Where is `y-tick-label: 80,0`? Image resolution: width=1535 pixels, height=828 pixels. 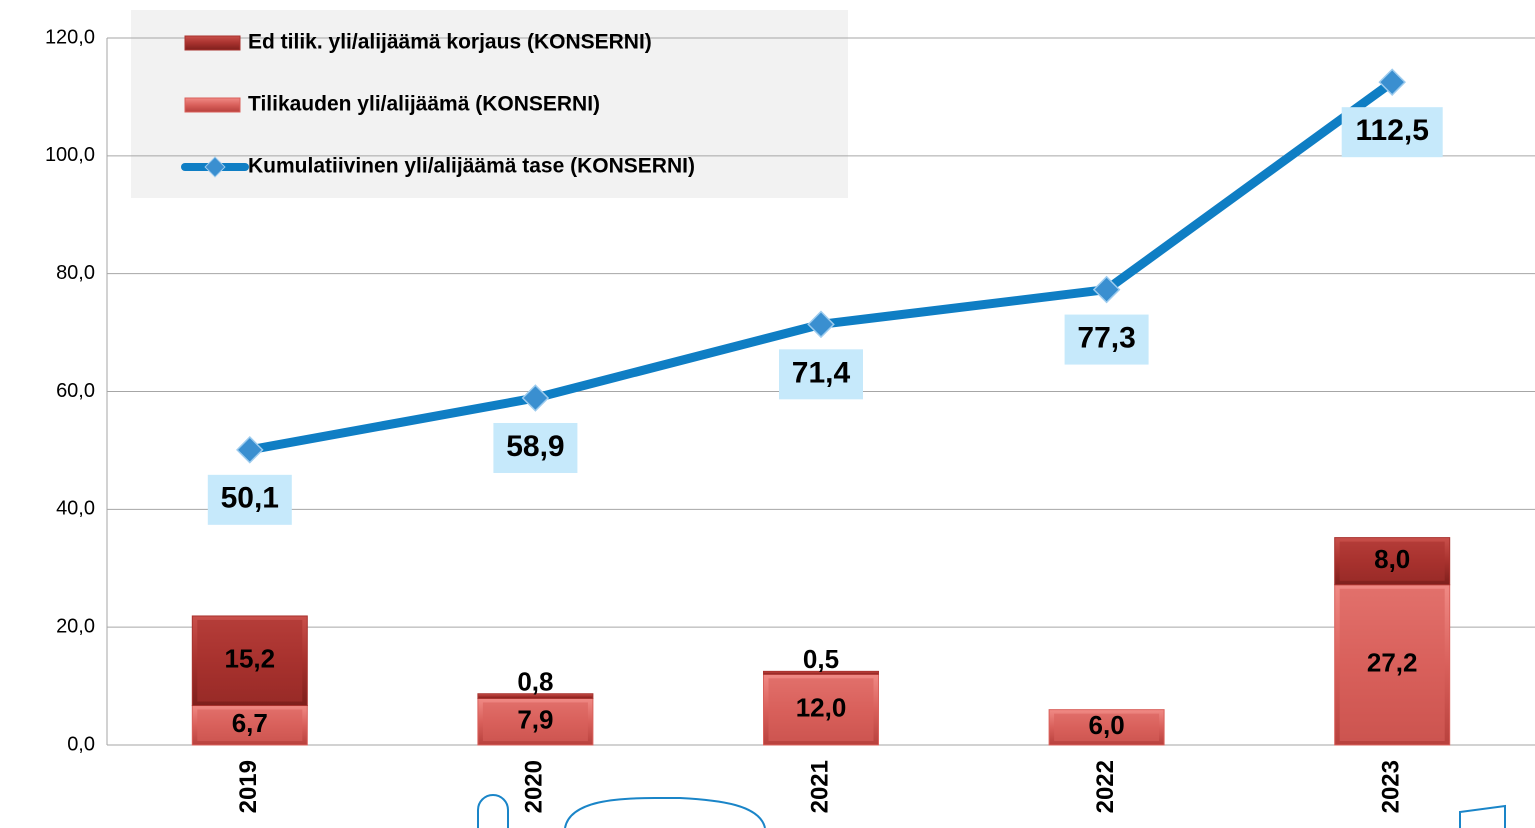 y-tick-label: 80,0 is located at coordinates (75, 273).